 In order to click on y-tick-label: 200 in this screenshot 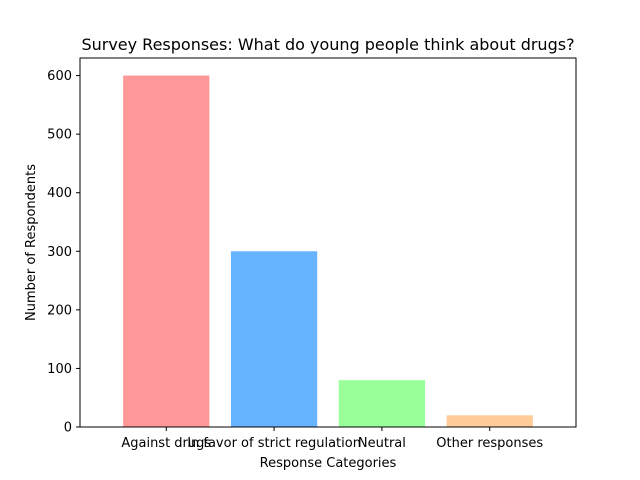, I will do `click(59, 310)`.